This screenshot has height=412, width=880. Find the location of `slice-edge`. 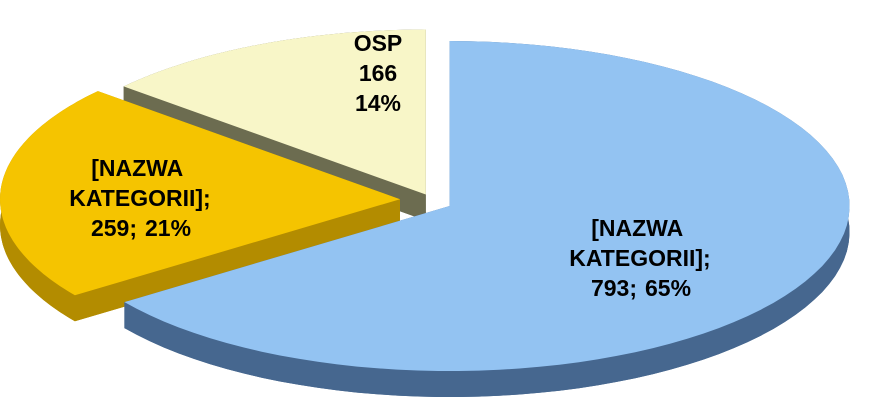

slice-edge is located at coordinates (237, 260).